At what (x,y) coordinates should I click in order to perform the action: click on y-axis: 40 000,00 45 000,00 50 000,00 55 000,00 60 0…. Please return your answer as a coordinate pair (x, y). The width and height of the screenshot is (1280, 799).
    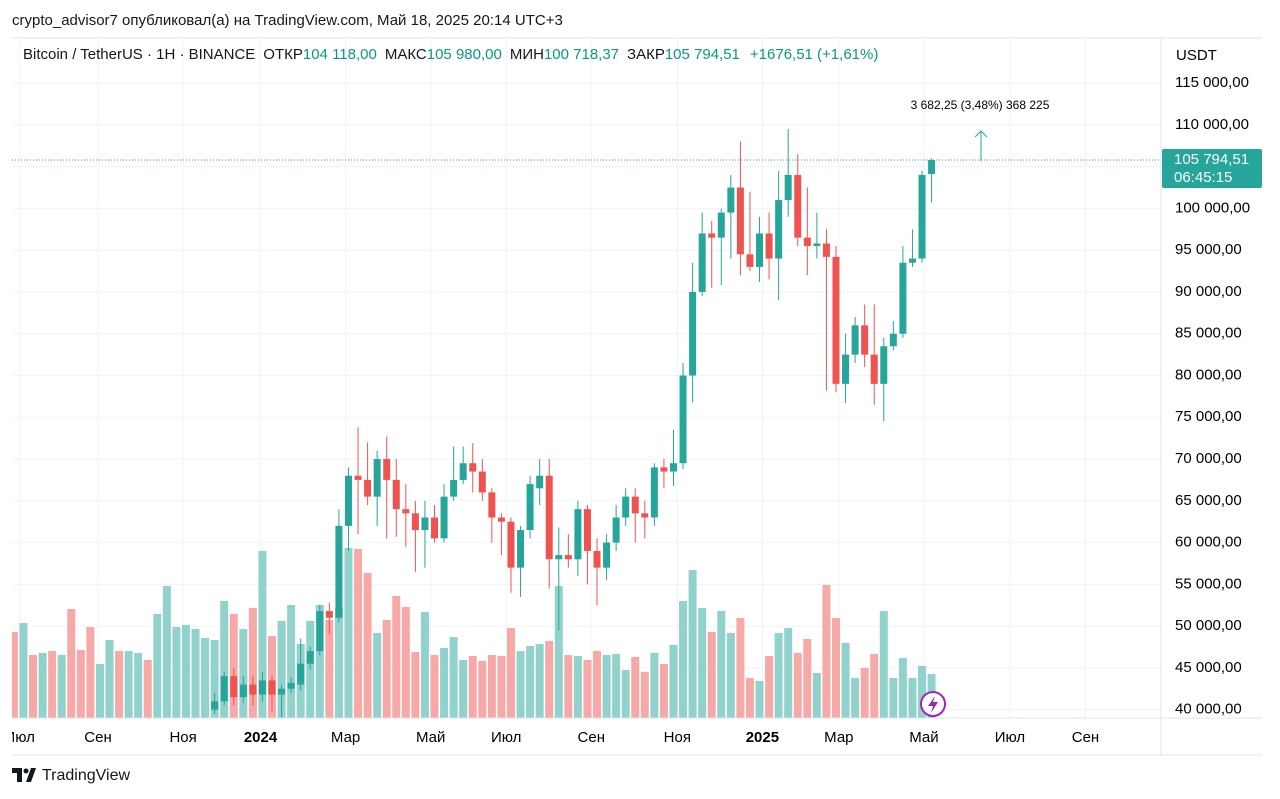
    Looking at the image, I should click on (1212, 396).